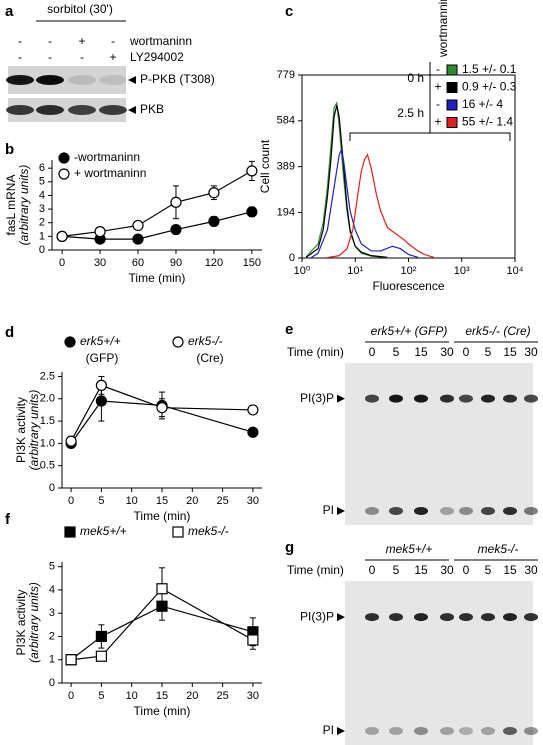 The width and height of the screenshot is (543, 745). Describe the element at coordinates (47, 466) in the screenshot. I see `y-tick-label: 0.5` at that location.